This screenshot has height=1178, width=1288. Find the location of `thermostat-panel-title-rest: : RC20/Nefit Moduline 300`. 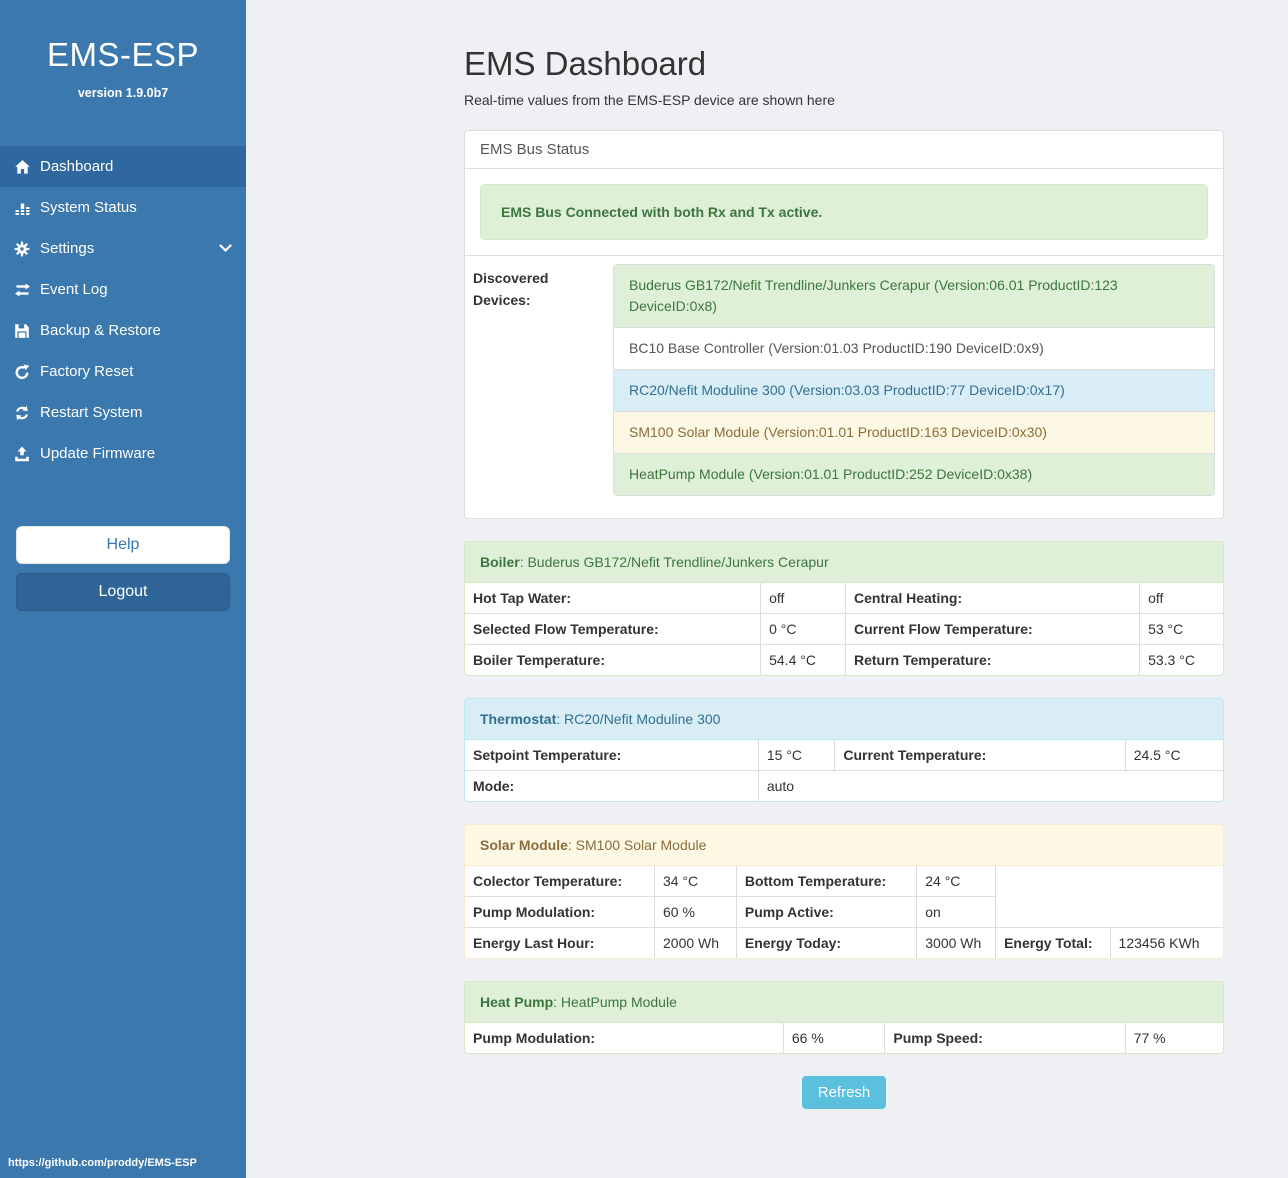

thermostat-panel-title-rest: : RC20/Nefit Moduline 300 is located at coordinates (638, 719).